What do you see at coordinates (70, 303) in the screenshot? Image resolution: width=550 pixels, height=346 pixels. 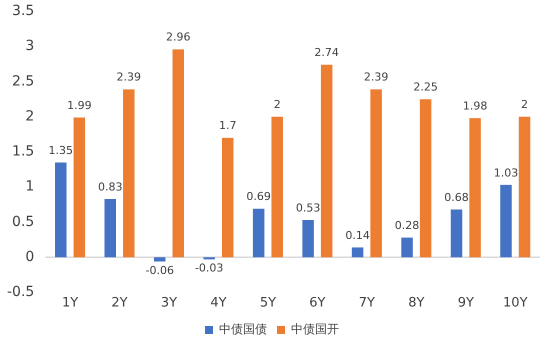 I see `x-tick-label: 1Y` at bounding box center [70, 303].